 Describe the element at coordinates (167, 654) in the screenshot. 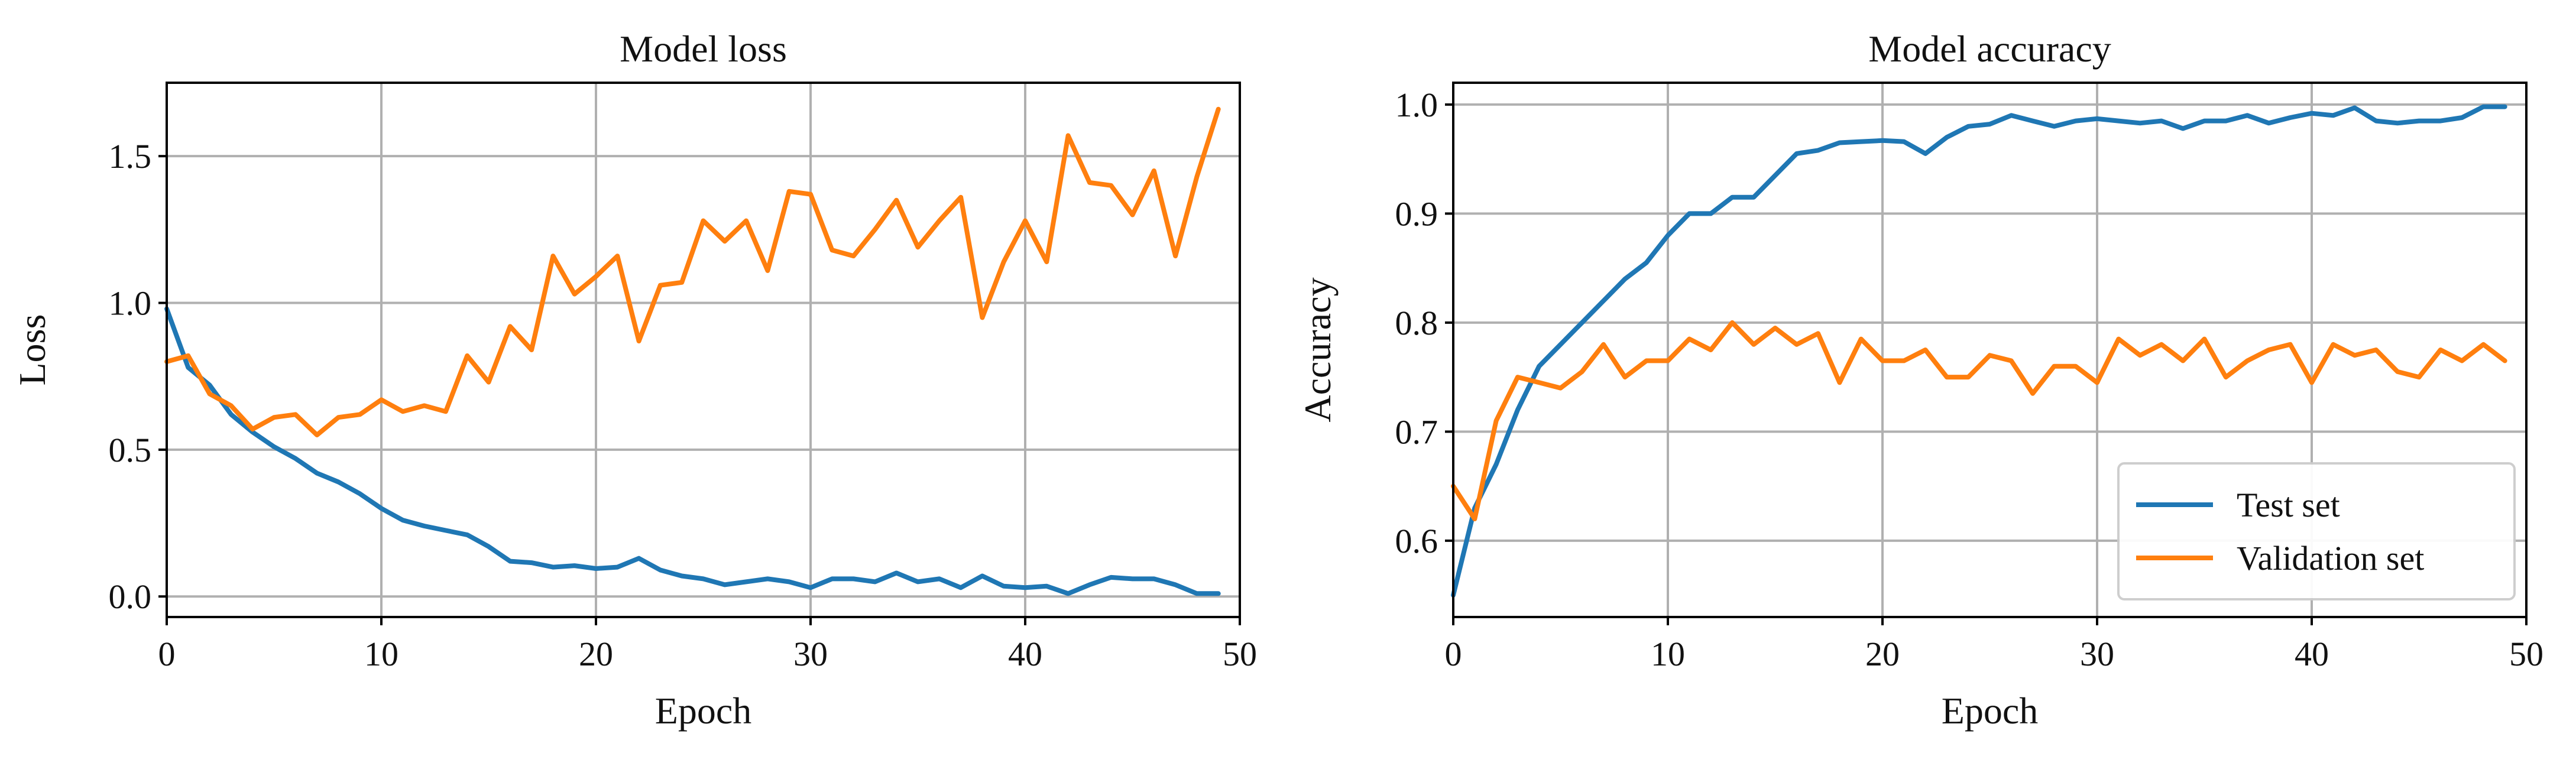

I see `loss-x-tick-label: 0` at that location.